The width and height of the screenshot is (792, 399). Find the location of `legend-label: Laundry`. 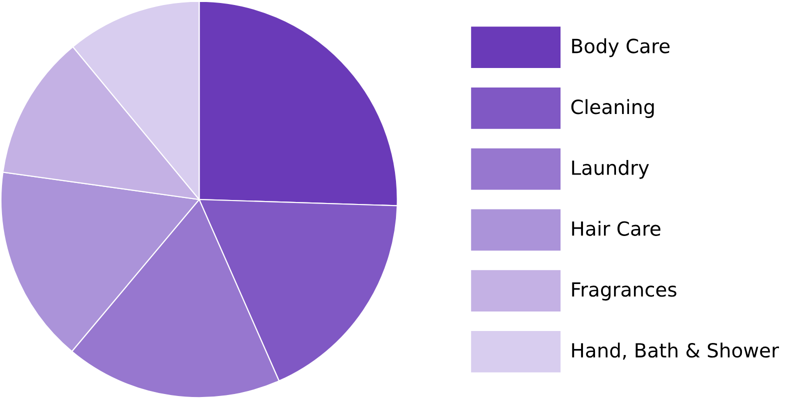

legend-label: Laundry is located at coordinates (610, 169).